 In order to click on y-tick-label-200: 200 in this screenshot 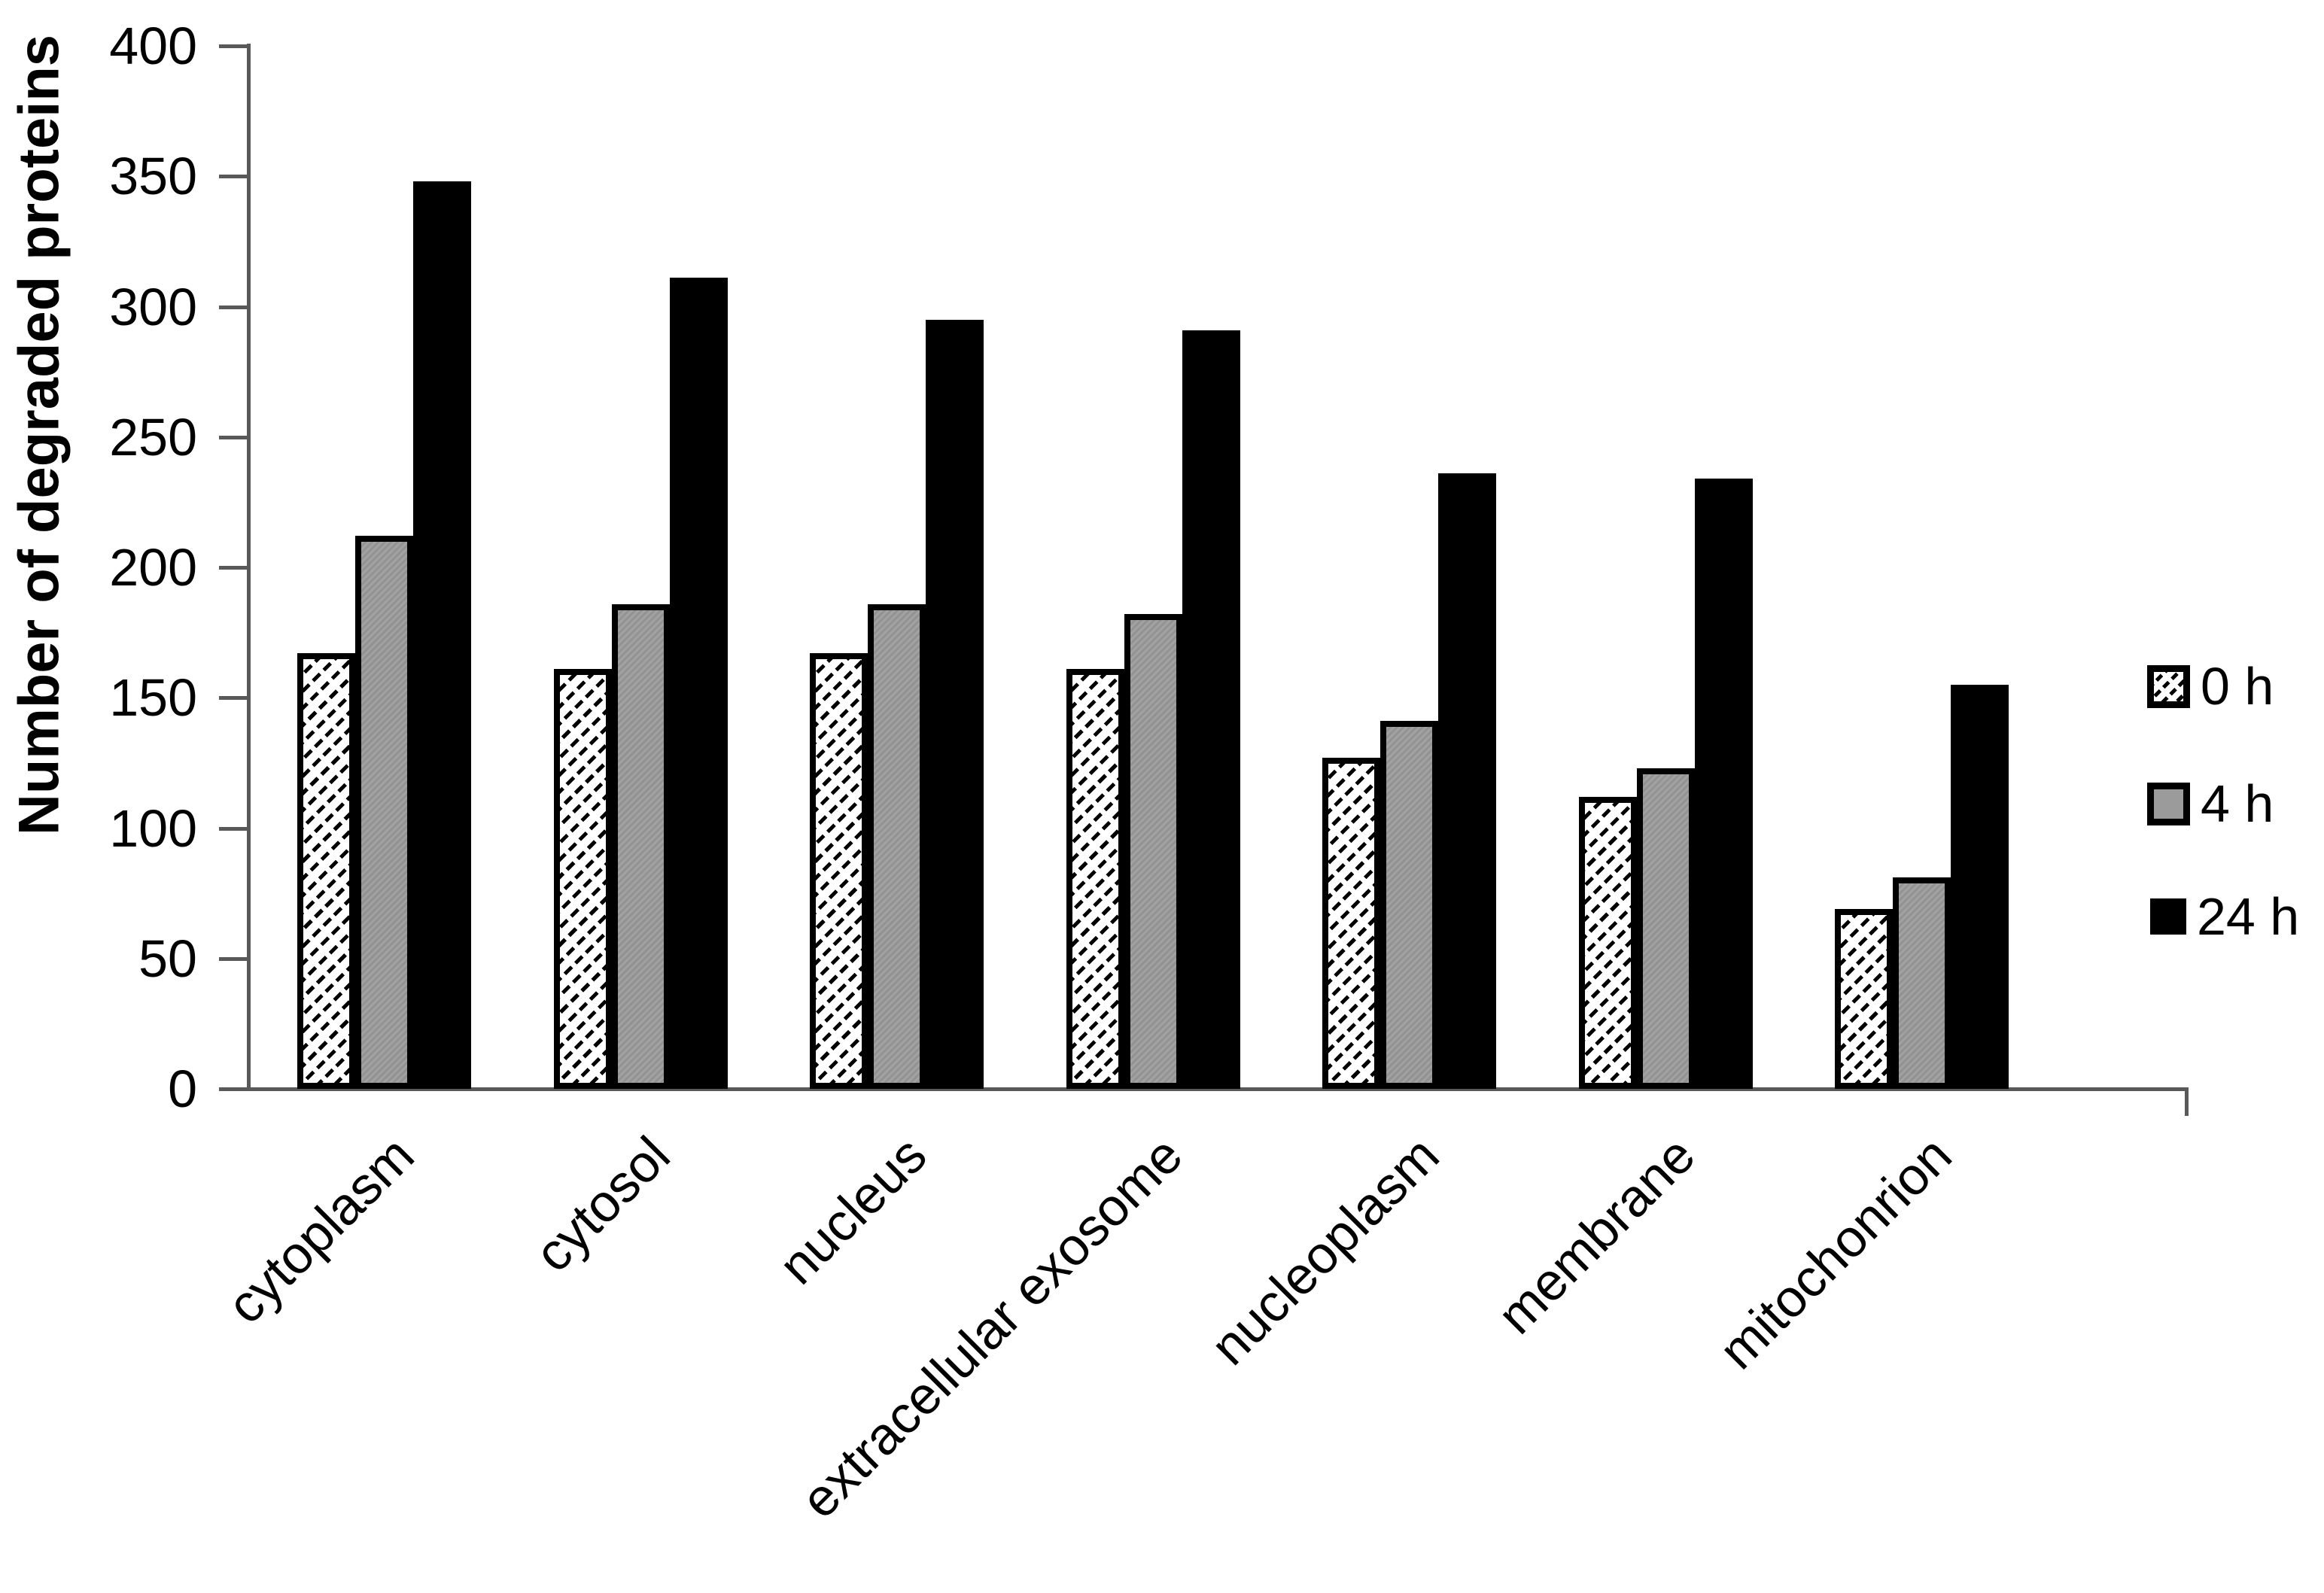, I will do `click(153, 567)`.